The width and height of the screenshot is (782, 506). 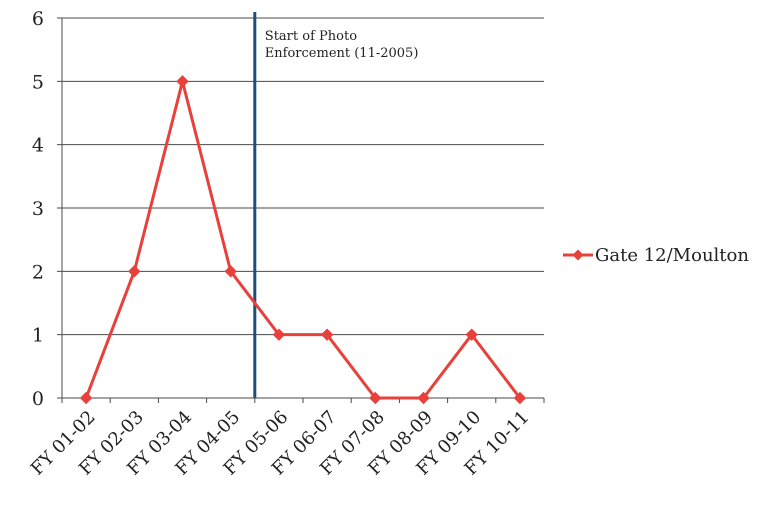 I want to click on y-tick-label: 1, so click(x=38, y=336).